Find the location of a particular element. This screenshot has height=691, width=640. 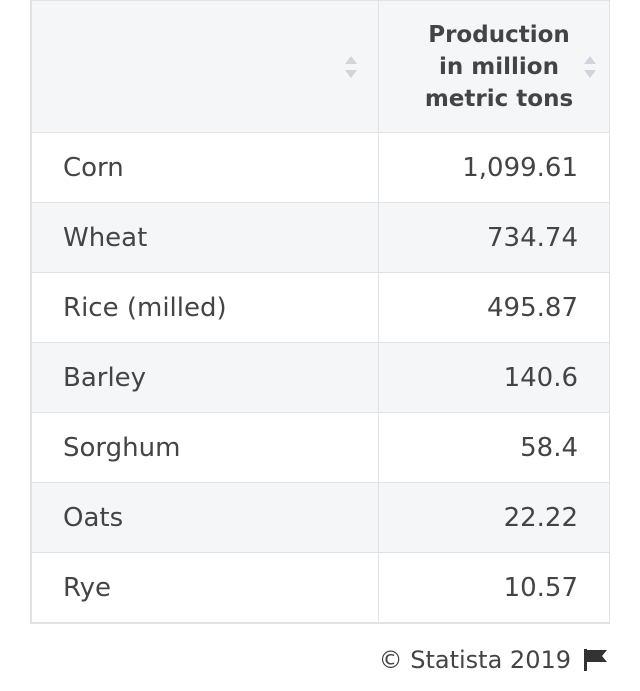

value-cell: 22.22 is located at coordinates (494, 517).